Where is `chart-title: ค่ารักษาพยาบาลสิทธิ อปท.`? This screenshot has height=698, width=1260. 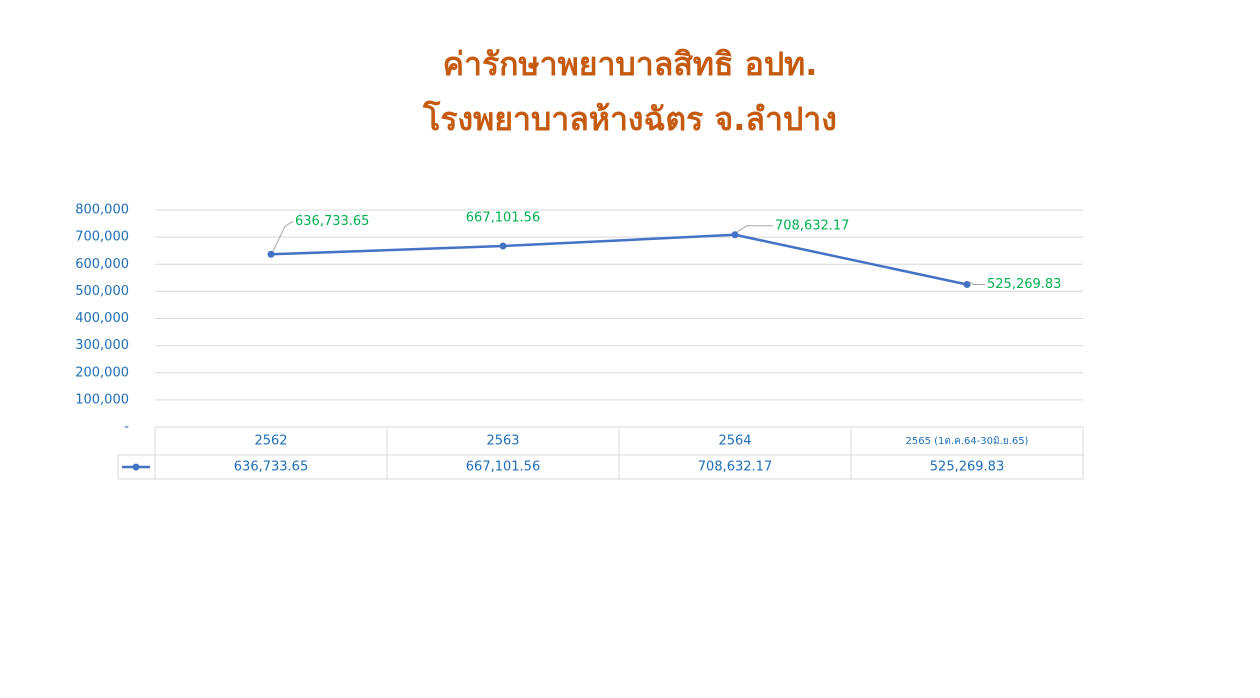 chart-title: ค่ารักษาพยาบาลสิทธิ อปท. is located at coordinates (630, 64).